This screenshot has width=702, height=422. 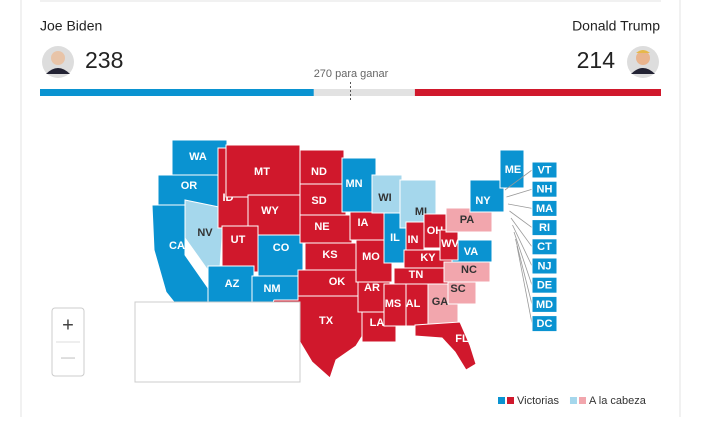 What do you see at coordinates (596, 60) in the screenshot?
I see `vote-count: 214` at bounding box center [596, 60].